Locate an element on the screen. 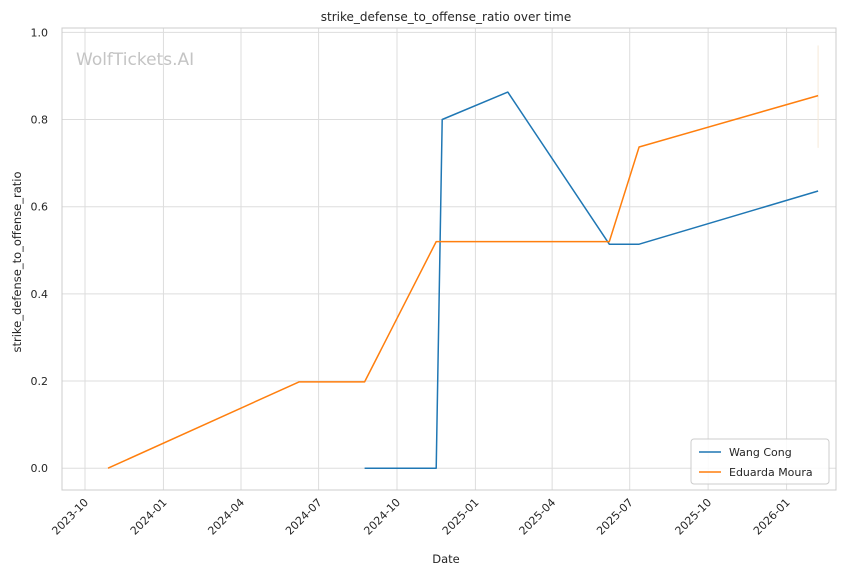  y-tick-label: 0.8 is located at coordinates (40, 120).